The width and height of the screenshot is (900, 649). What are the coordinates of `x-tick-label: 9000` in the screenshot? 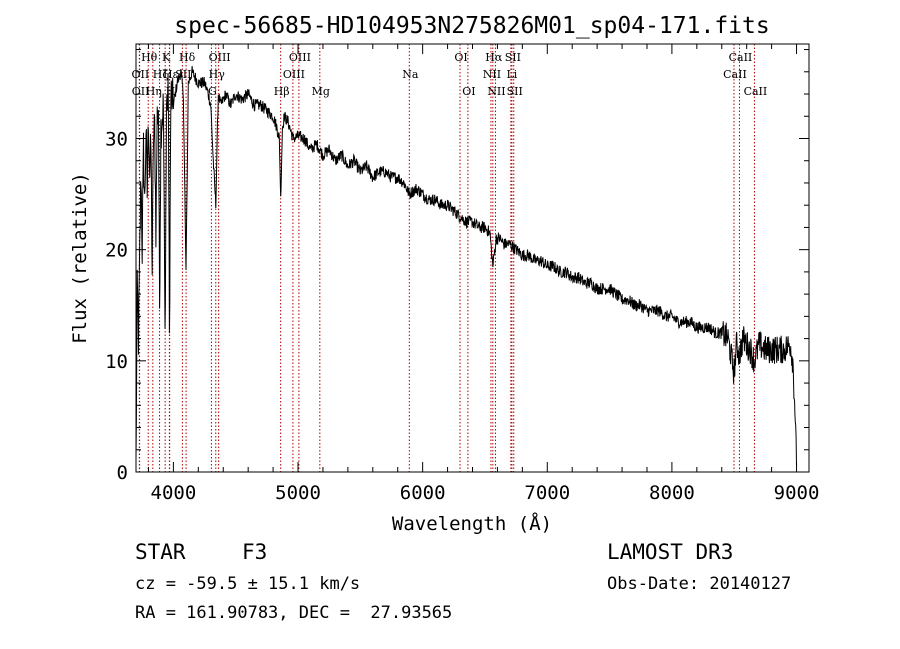 It's located at (797, 493).